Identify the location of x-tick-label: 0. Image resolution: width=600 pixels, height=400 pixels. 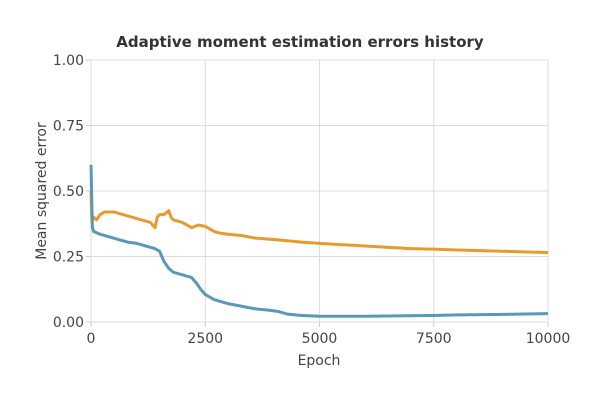
(91, 339).